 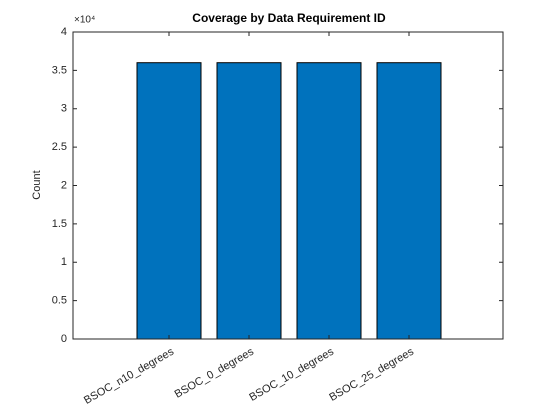 I want to click on y-tick-label: 1.5, so click(x=59, y=224).